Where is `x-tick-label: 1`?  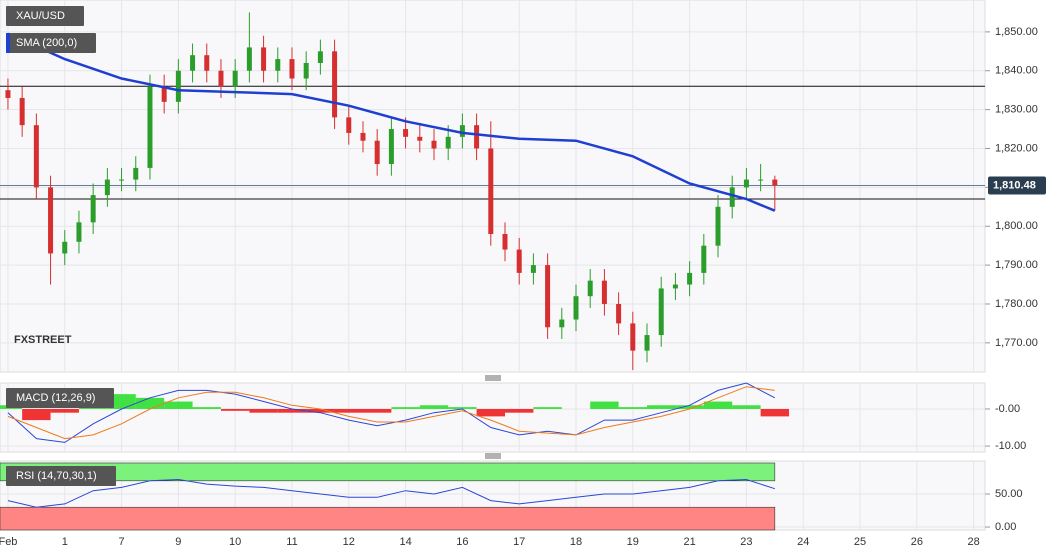
x-tick-label: 1 is located at coordinates (65, 542).